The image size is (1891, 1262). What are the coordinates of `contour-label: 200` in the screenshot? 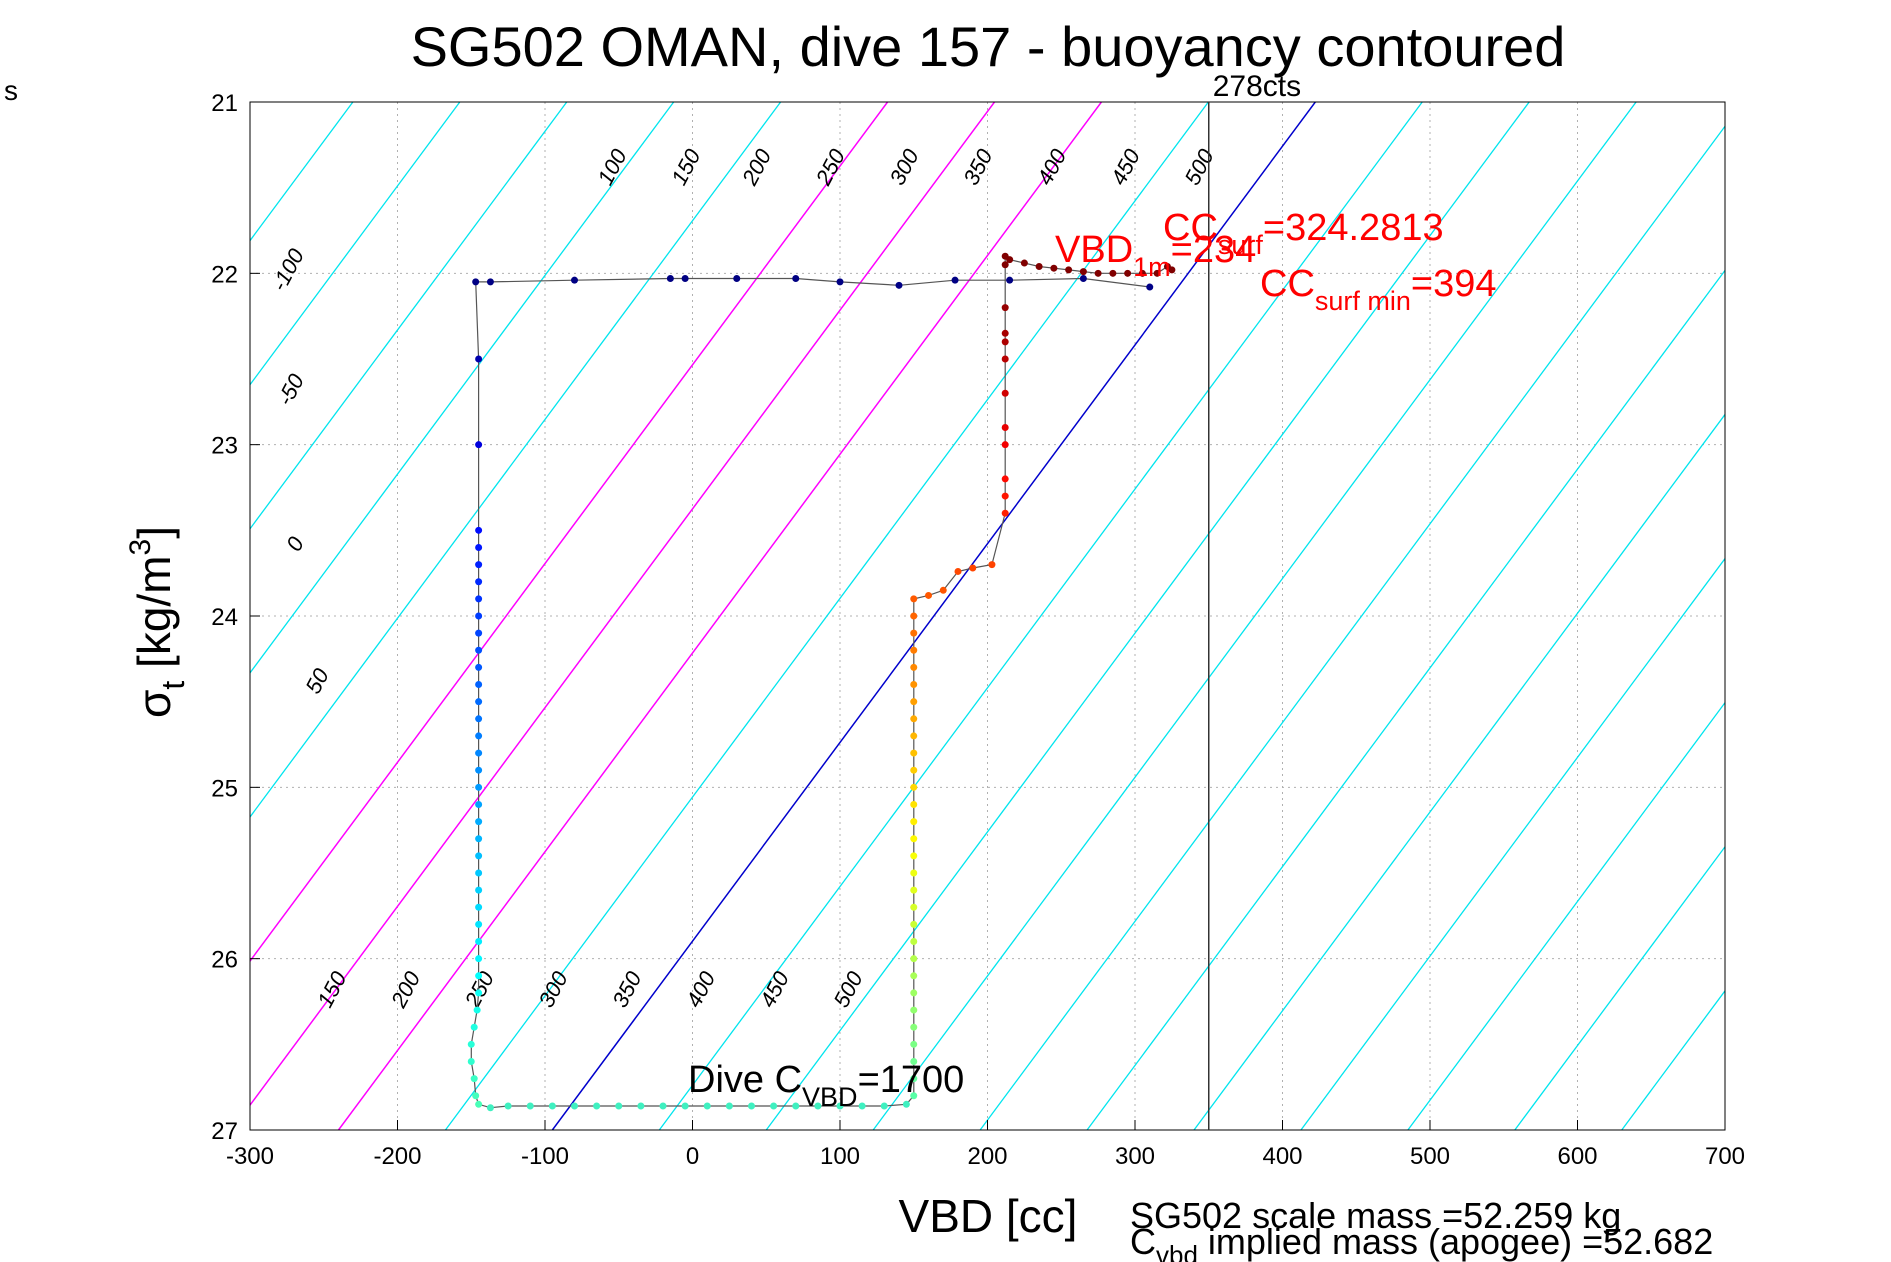 It's located at (757, 167).